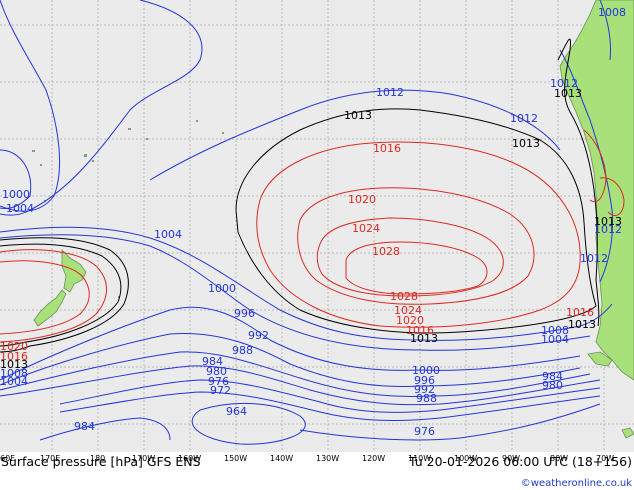 The width and height of the screenshot is (634, 490). Describe the element at coordinates (143, 458) in the screenshot. I see `lon-tick: 170W` at that location.